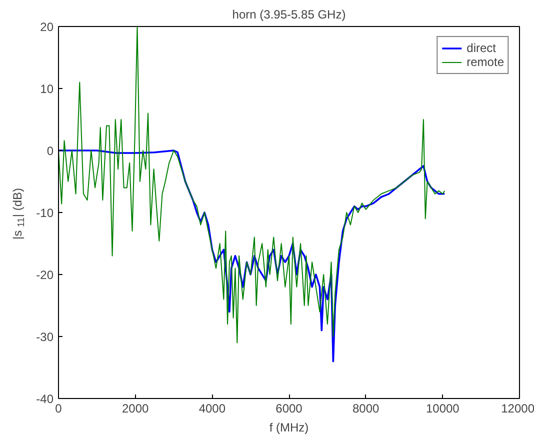 Image resolution: width=534 pixels, height=437 pixels. What do you see at coordinates (45, 399) in the screenshot?
I see `y-tick-label: -40` at bounding box center [45, 399].